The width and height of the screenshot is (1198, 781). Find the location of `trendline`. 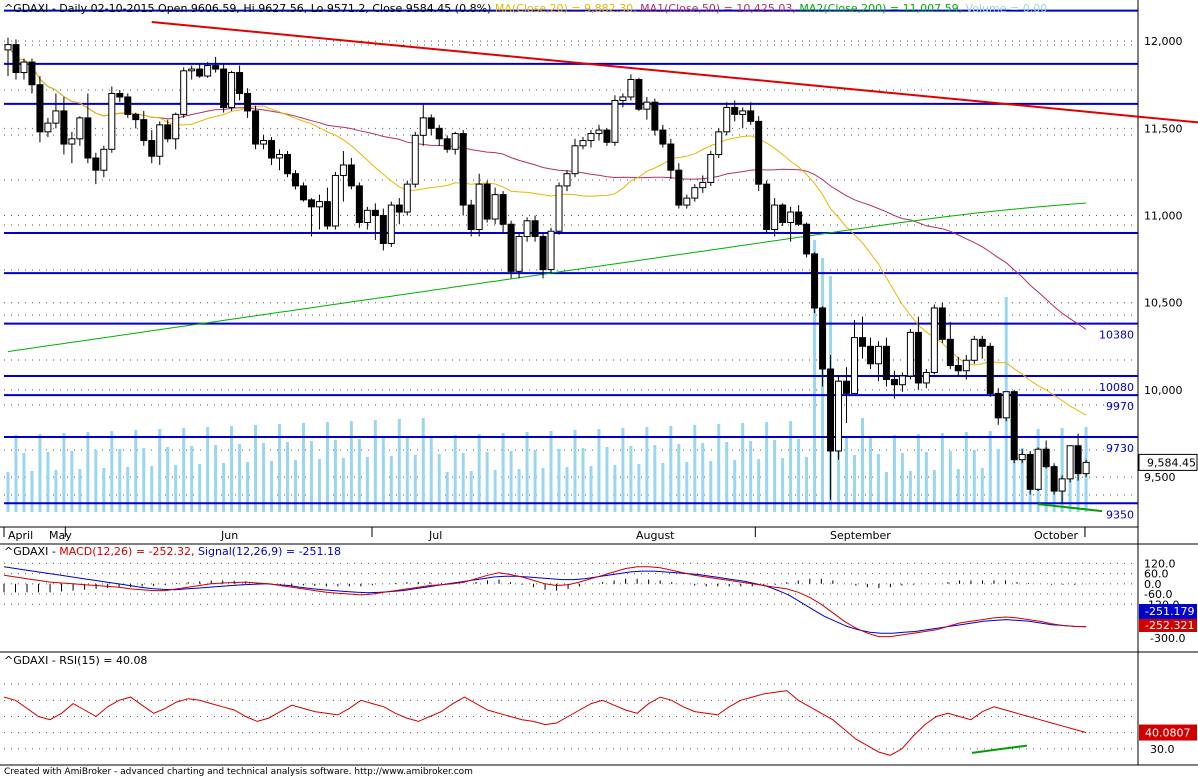

trendline is located at coordinates (674, 72).